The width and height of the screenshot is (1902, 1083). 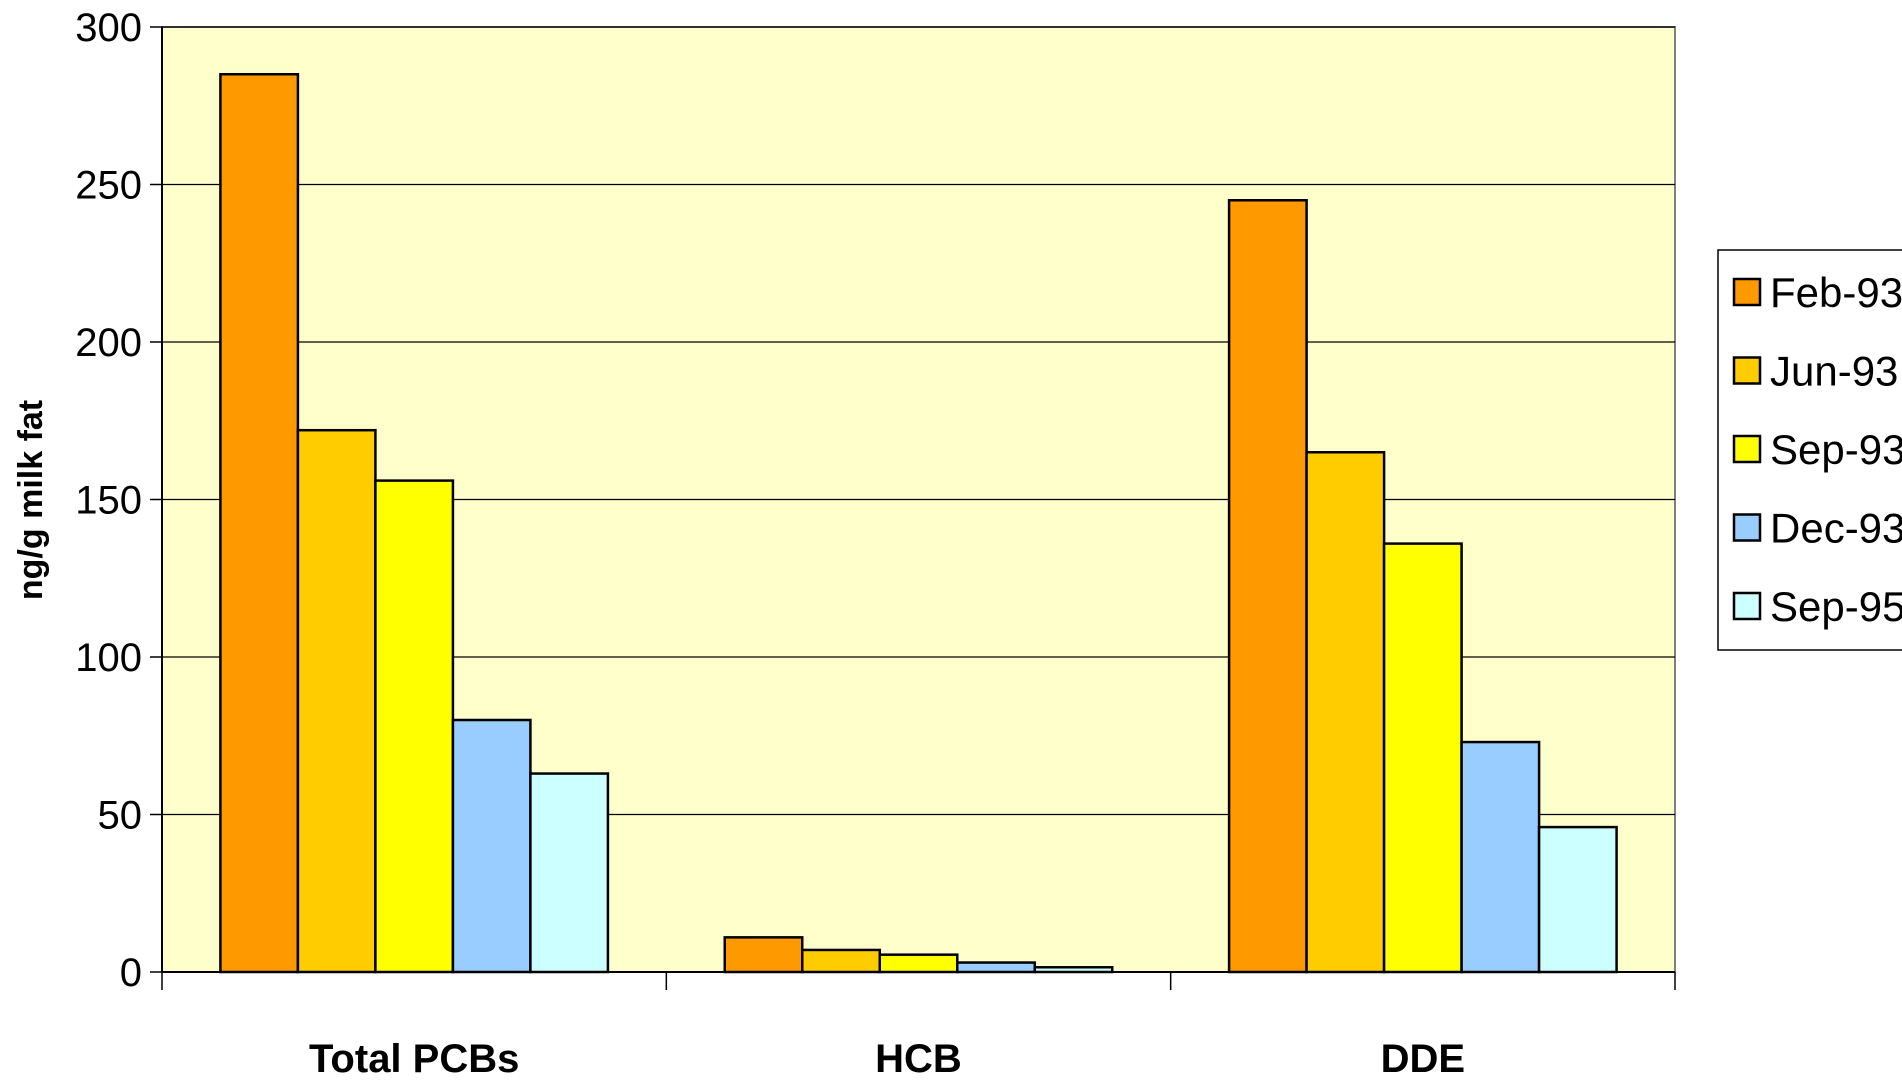 What do you see at coordinates (31, 500) in the screenshot?
I see `y-axis-label: ng/g milk fat` at bounding box center [31, 500].